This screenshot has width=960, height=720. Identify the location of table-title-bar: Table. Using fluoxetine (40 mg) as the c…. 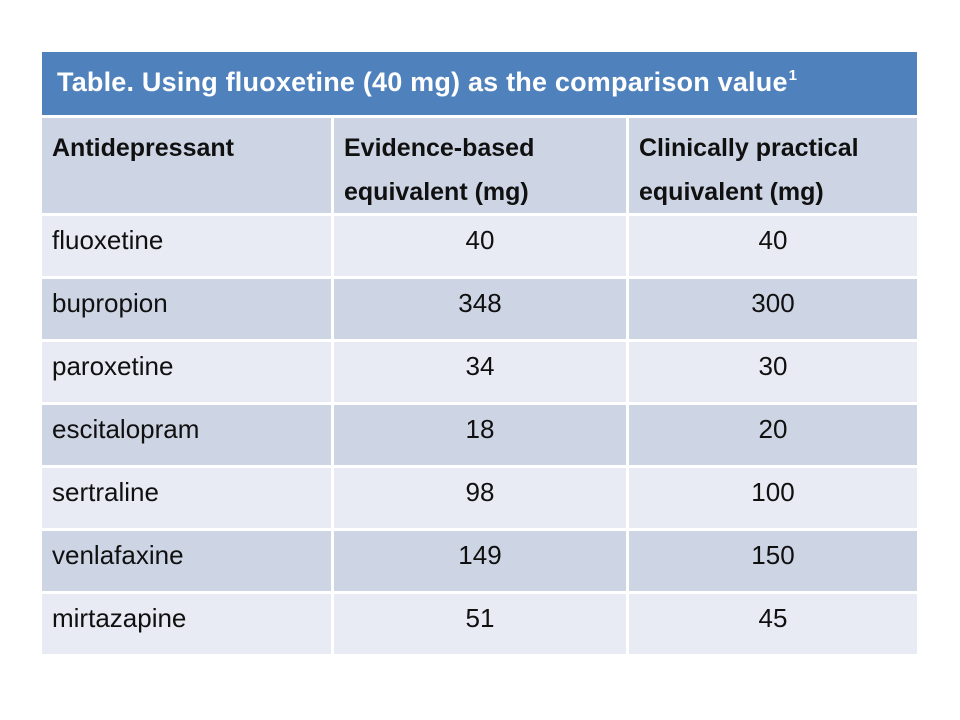
(479, 83).